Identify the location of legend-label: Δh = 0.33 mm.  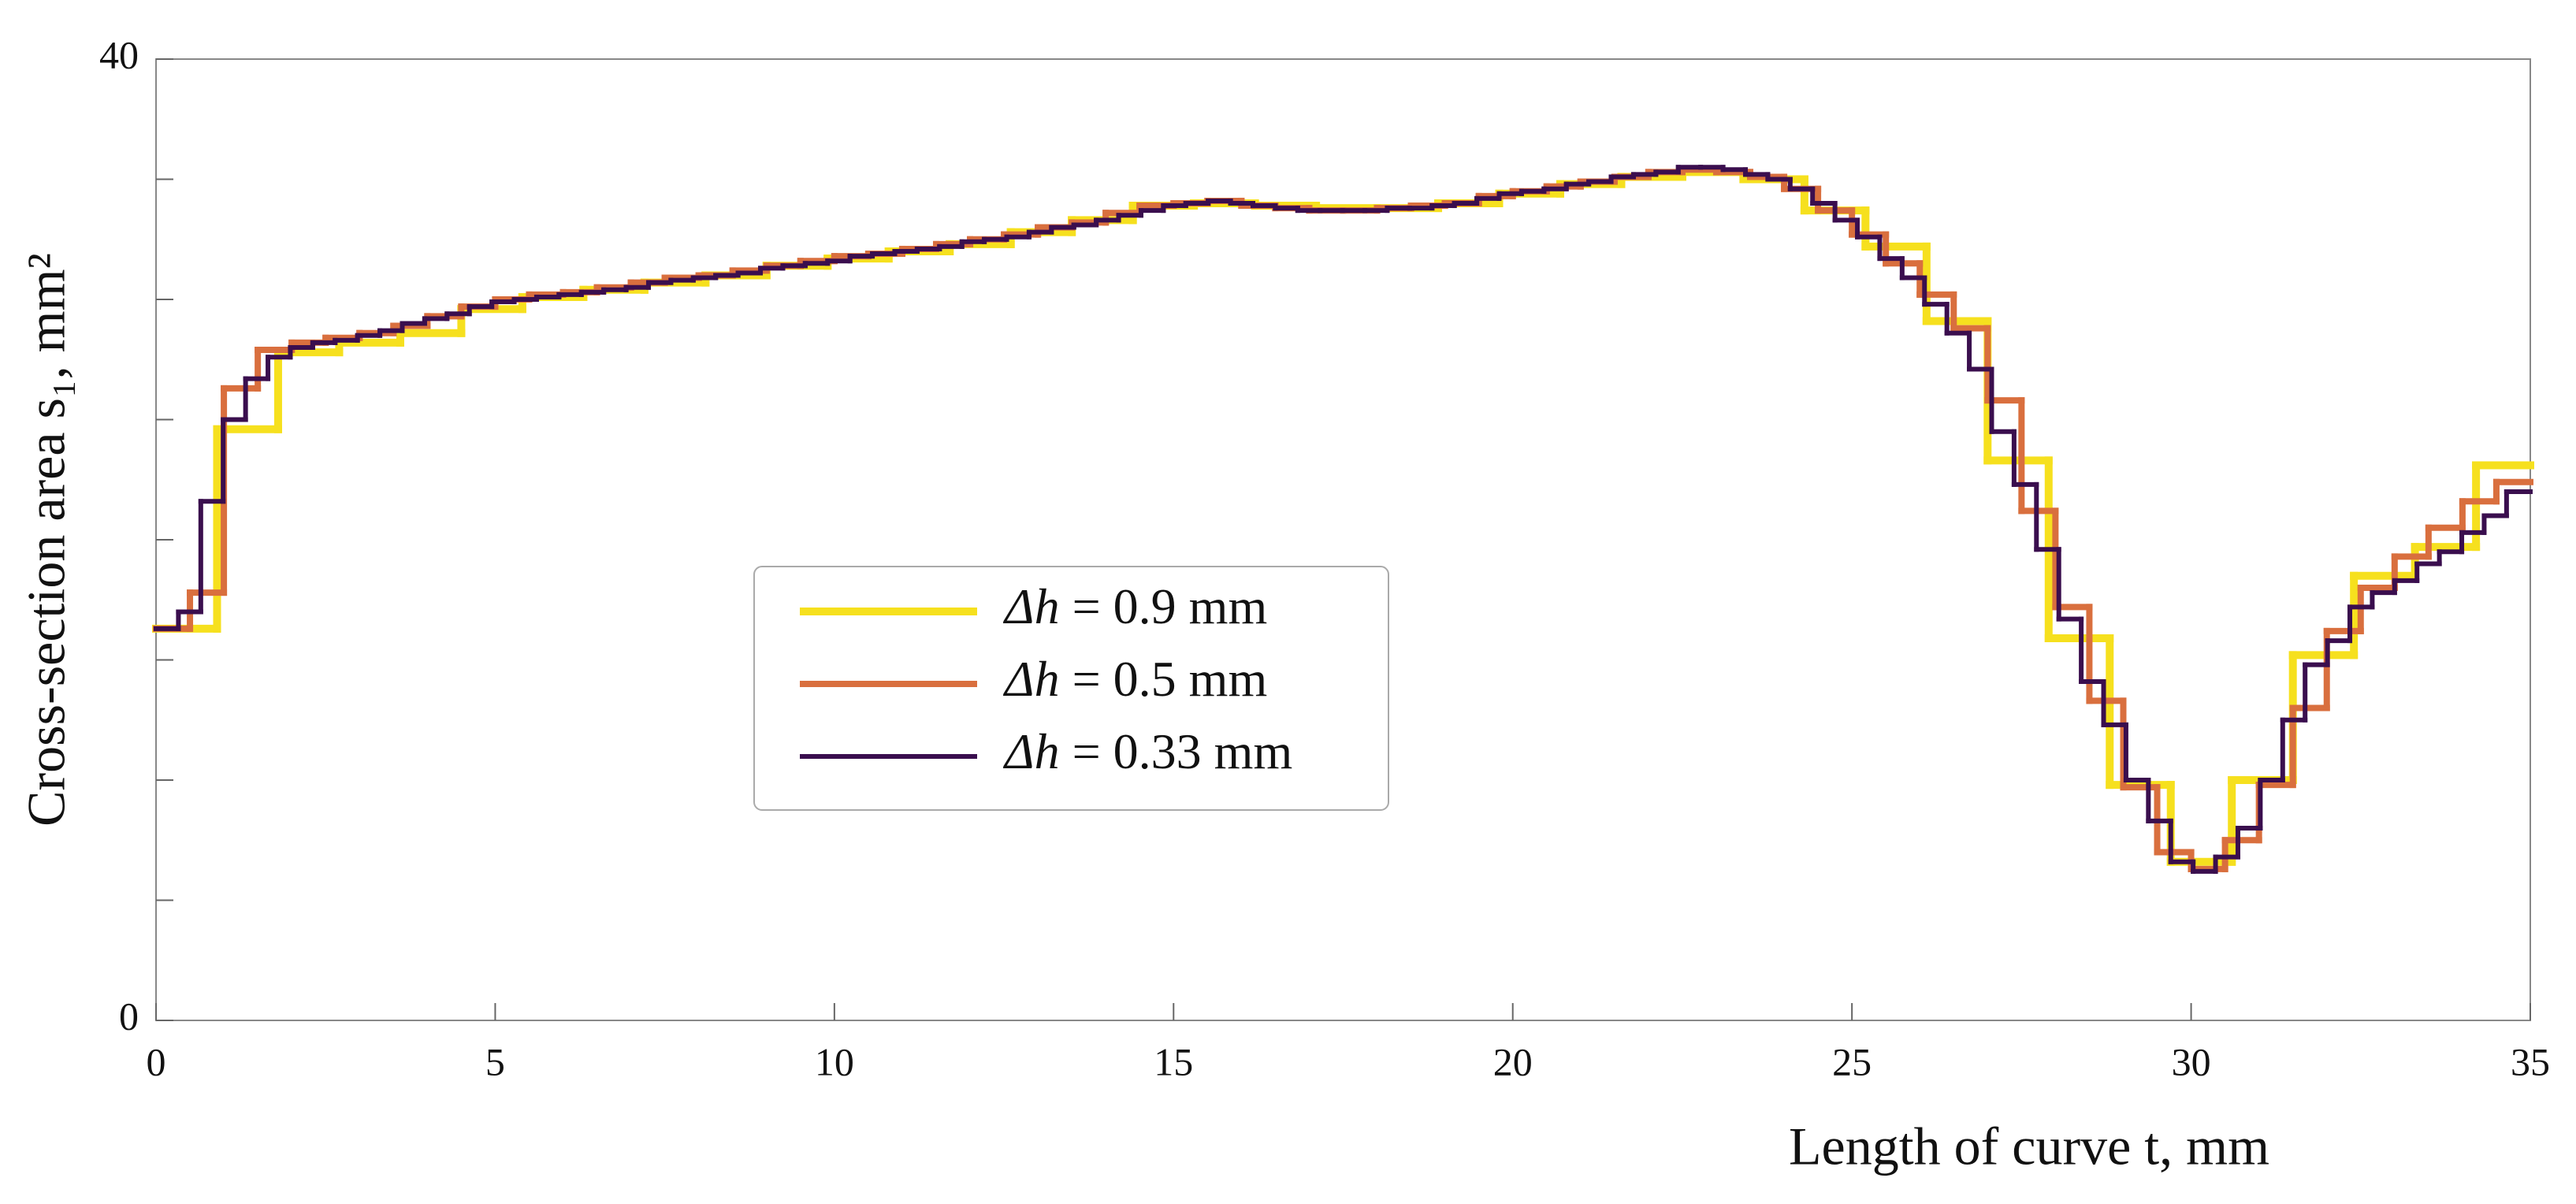
(1147, 751).